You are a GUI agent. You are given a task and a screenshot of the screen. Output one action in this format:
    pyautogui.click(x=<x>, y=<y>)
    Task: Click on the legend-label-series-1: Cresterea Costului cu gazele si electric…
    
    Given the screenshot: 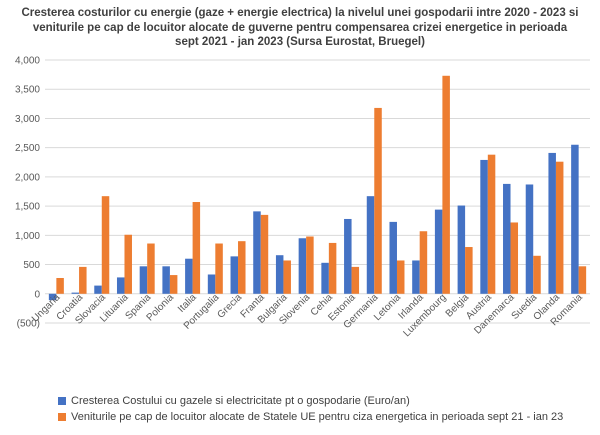 What is the action you would take?
    pyautogui.click(x=240, y=401)
    